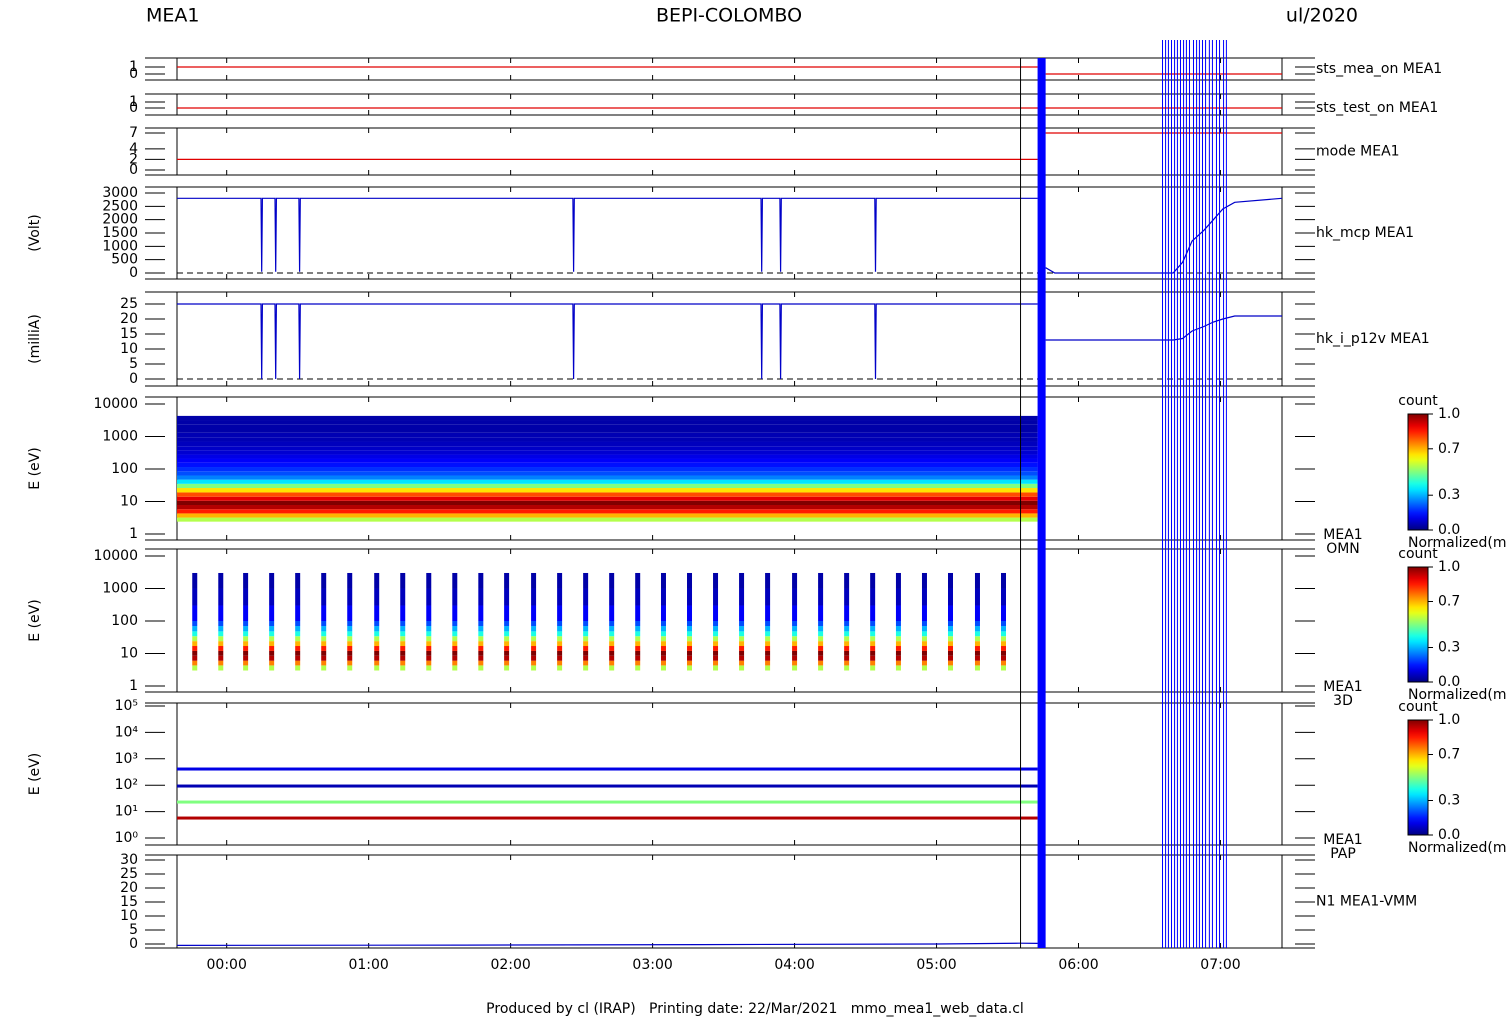 Image resolution: width=1512 pixels, height=1020 pixels. I want to click on panel-label: OMN, so click(1343, 549).